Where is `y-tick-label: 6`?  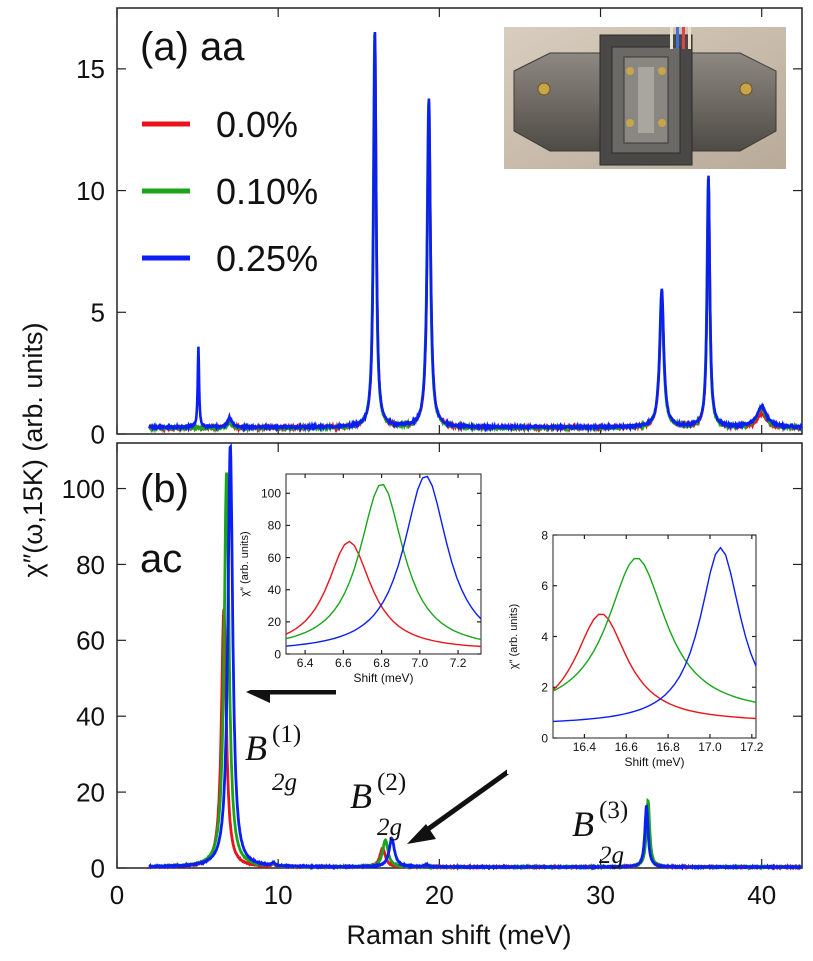
y-tick-label: 6 is located at coordinates (544, 586).